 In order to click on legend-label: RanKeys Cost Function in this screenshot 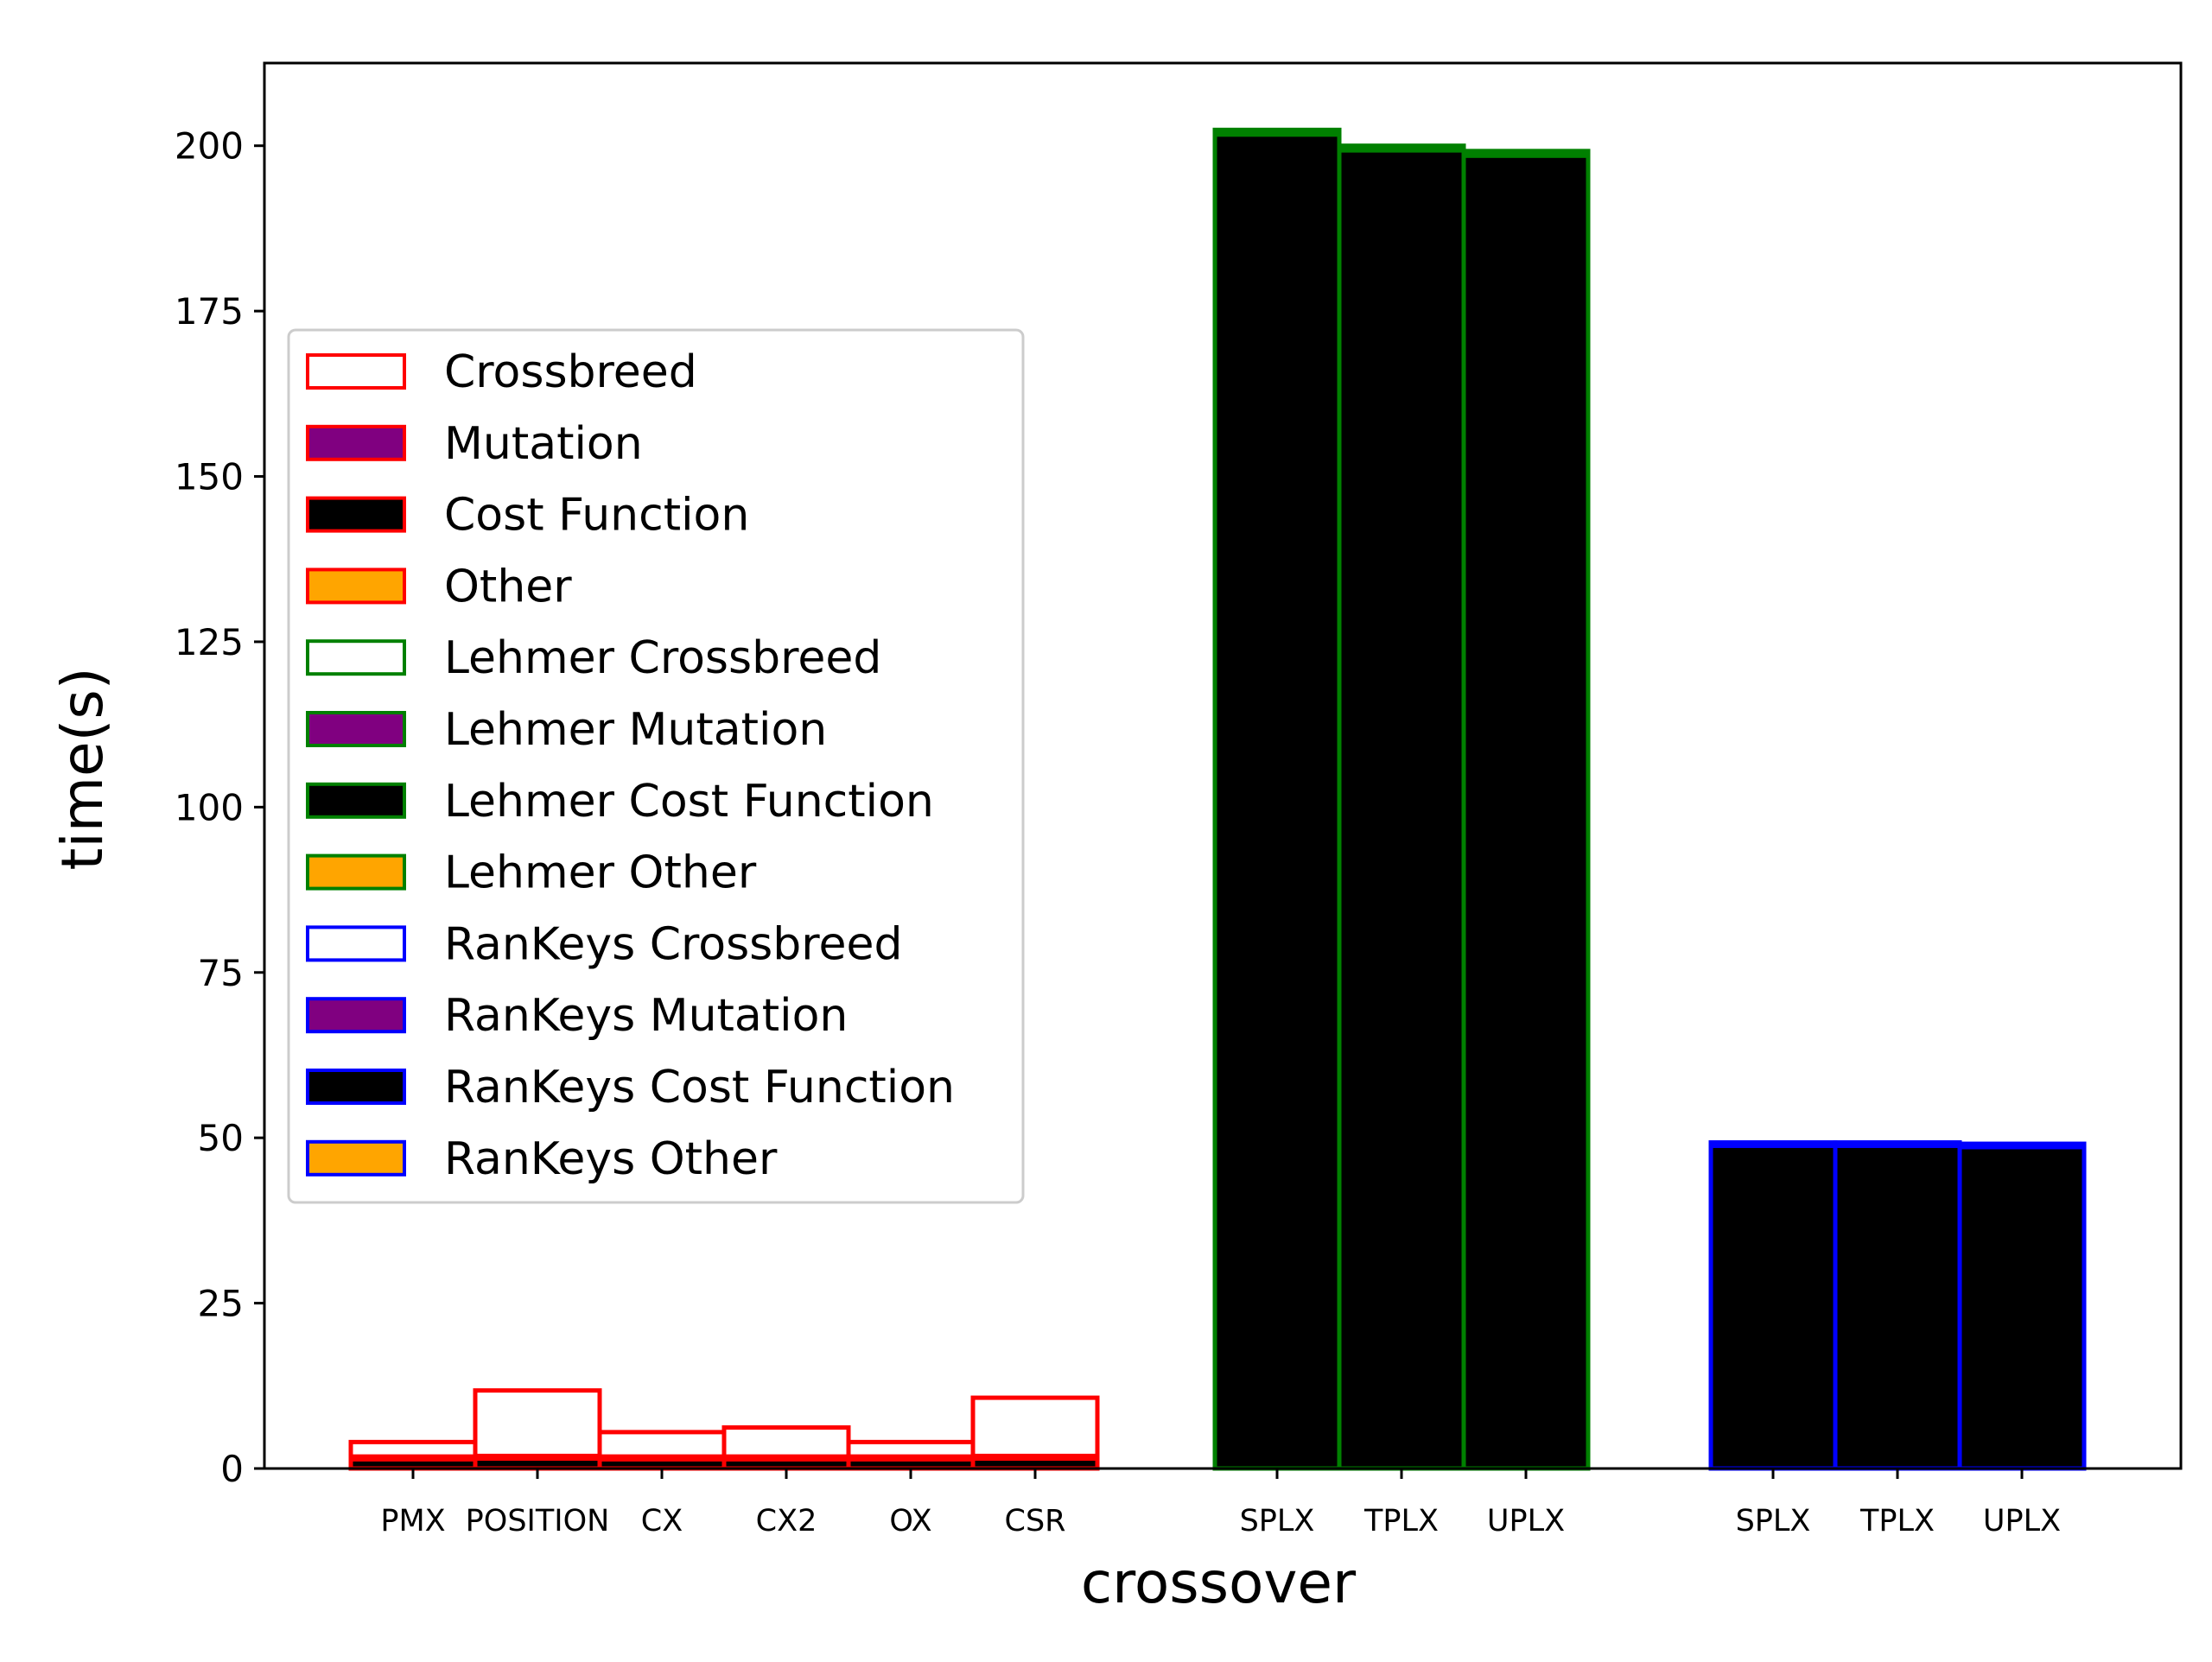, I will do `click(699, 1087)`.